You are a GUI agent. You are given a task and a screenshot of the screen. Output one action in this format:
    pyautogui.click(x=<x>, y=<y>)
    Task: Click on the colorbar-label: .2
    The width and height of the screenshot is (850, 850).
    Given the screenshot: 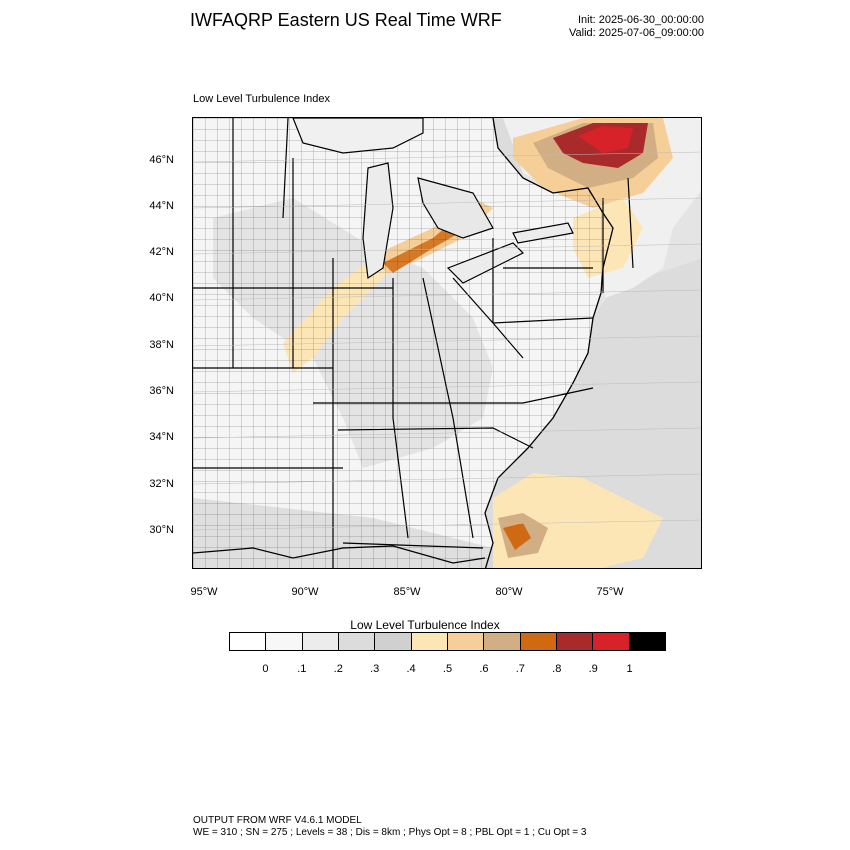 What is the action you would take?
    pyautogui.click(x=338, y=669)
    